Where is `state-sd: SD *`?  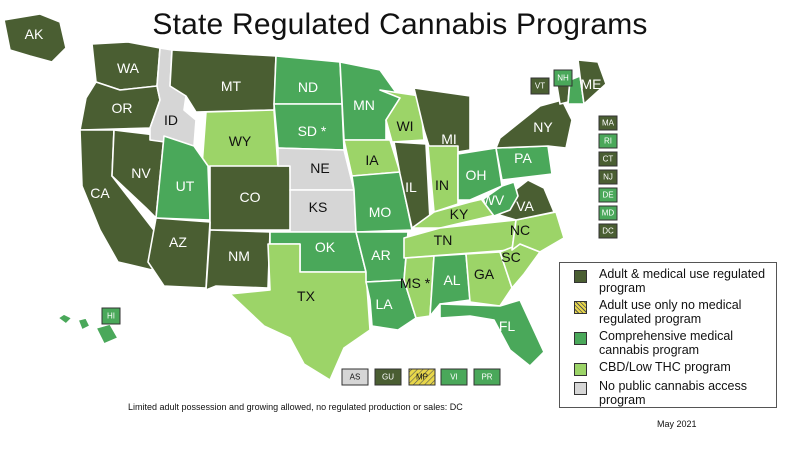
state-sd: SD * is located at coordinates (309, 127).